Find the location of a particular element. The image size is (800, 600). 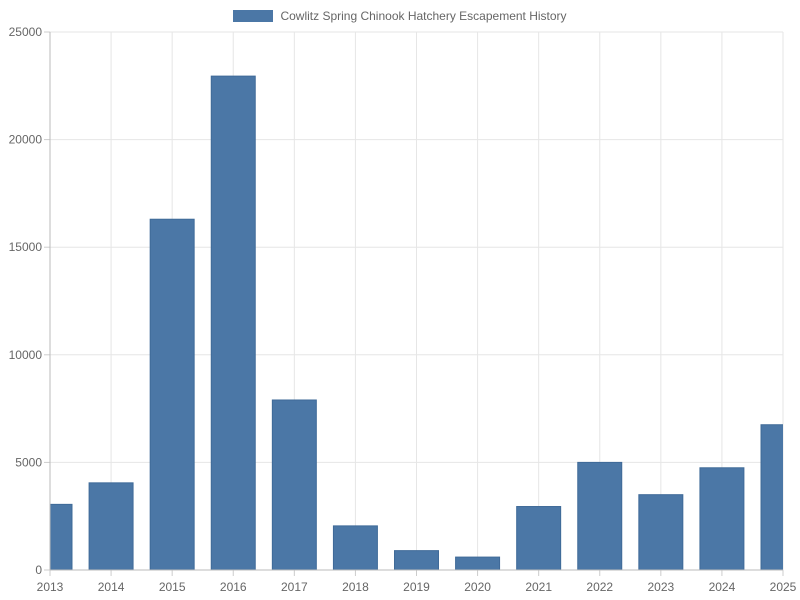

x-tick-label: 2014 is located at coordinates (111, 587).